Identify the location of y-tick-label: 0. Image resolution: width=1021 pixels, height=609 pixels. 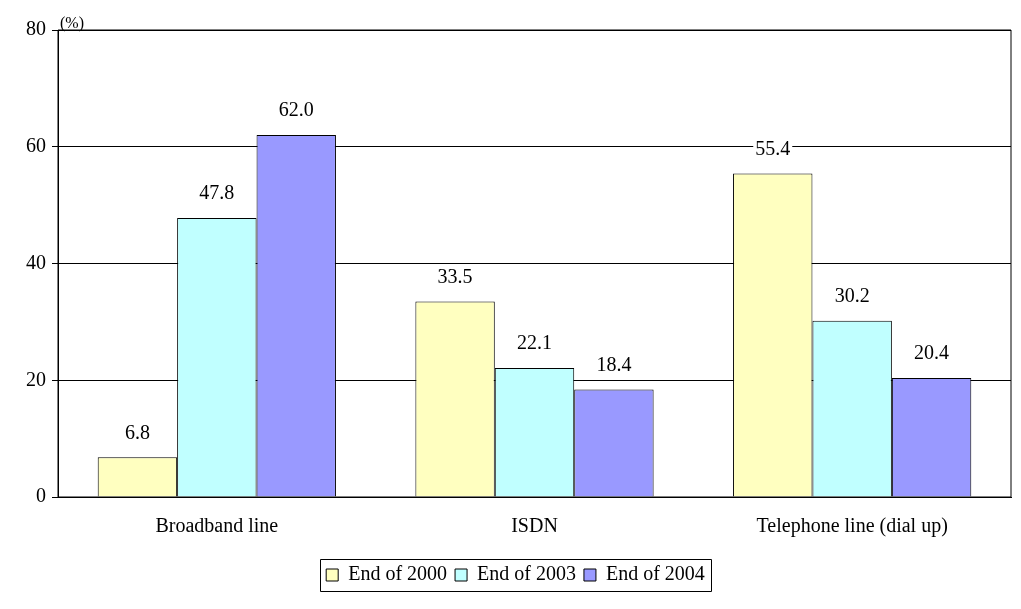
(41, 495).